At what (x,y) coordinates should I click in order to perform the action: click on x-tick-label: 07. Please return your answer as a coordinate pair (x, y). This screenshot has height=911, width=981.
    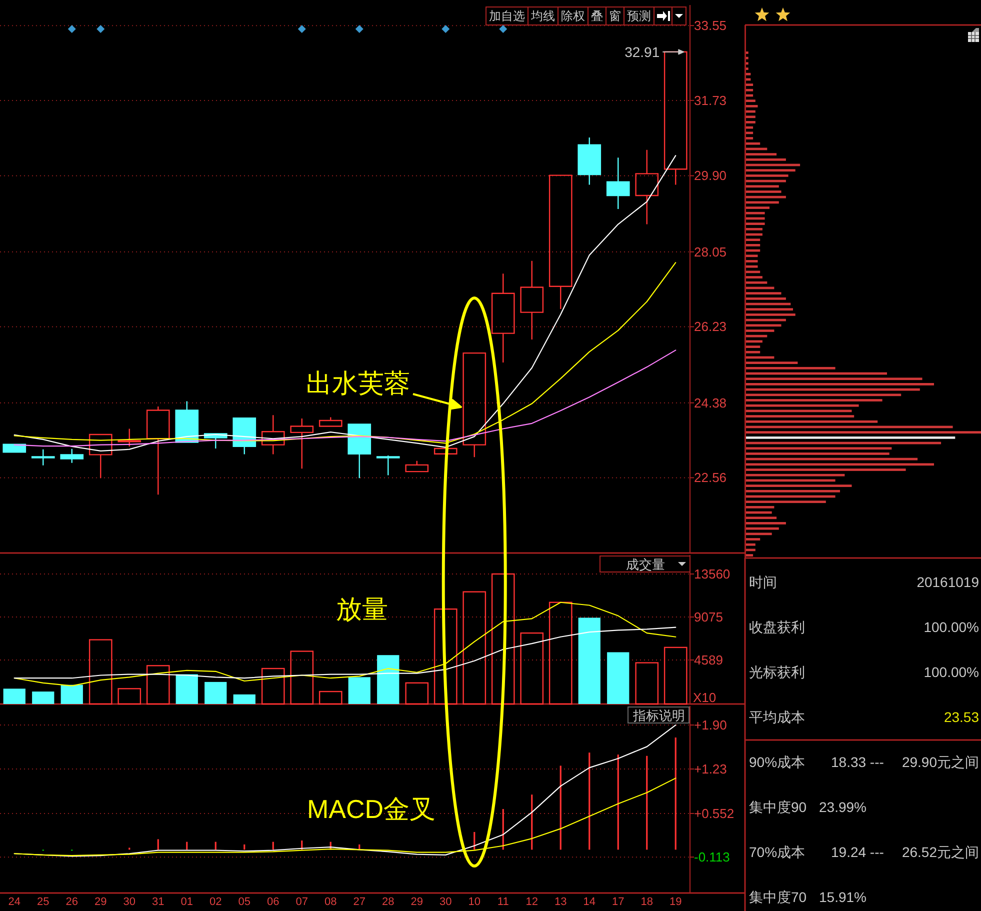
    Looking at the image, I should click on (302, 902).